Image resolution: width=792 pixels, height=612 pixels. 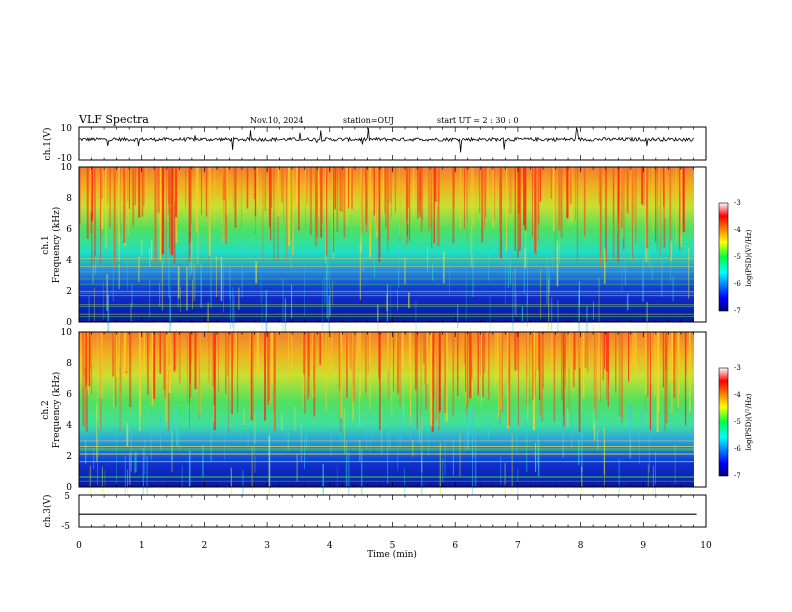 I want to click on ch2-colorbar: -3 -4 -5 -6 -7 log(PSD)(V²/Hz), so click(x=735, y=422).